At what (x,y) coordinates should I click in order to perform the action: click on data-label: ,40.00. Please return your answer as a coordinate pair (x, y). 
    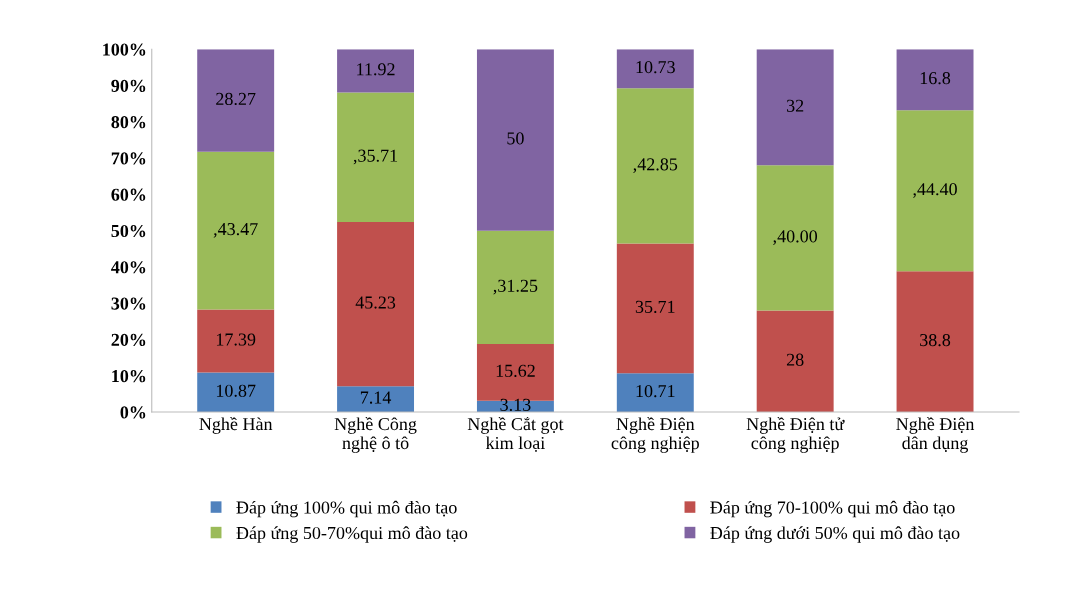
    Looking at the image, I should click on (795, 237).